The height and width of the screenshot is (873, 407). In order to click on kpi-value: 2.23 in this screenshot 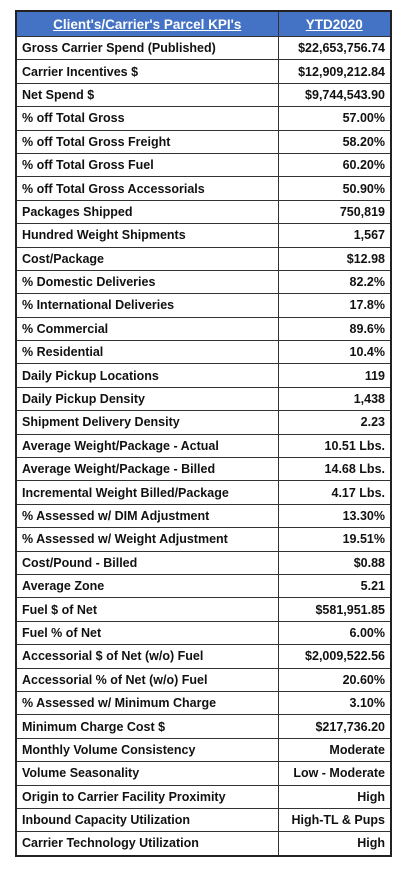, I will do `click(334, 422)`.